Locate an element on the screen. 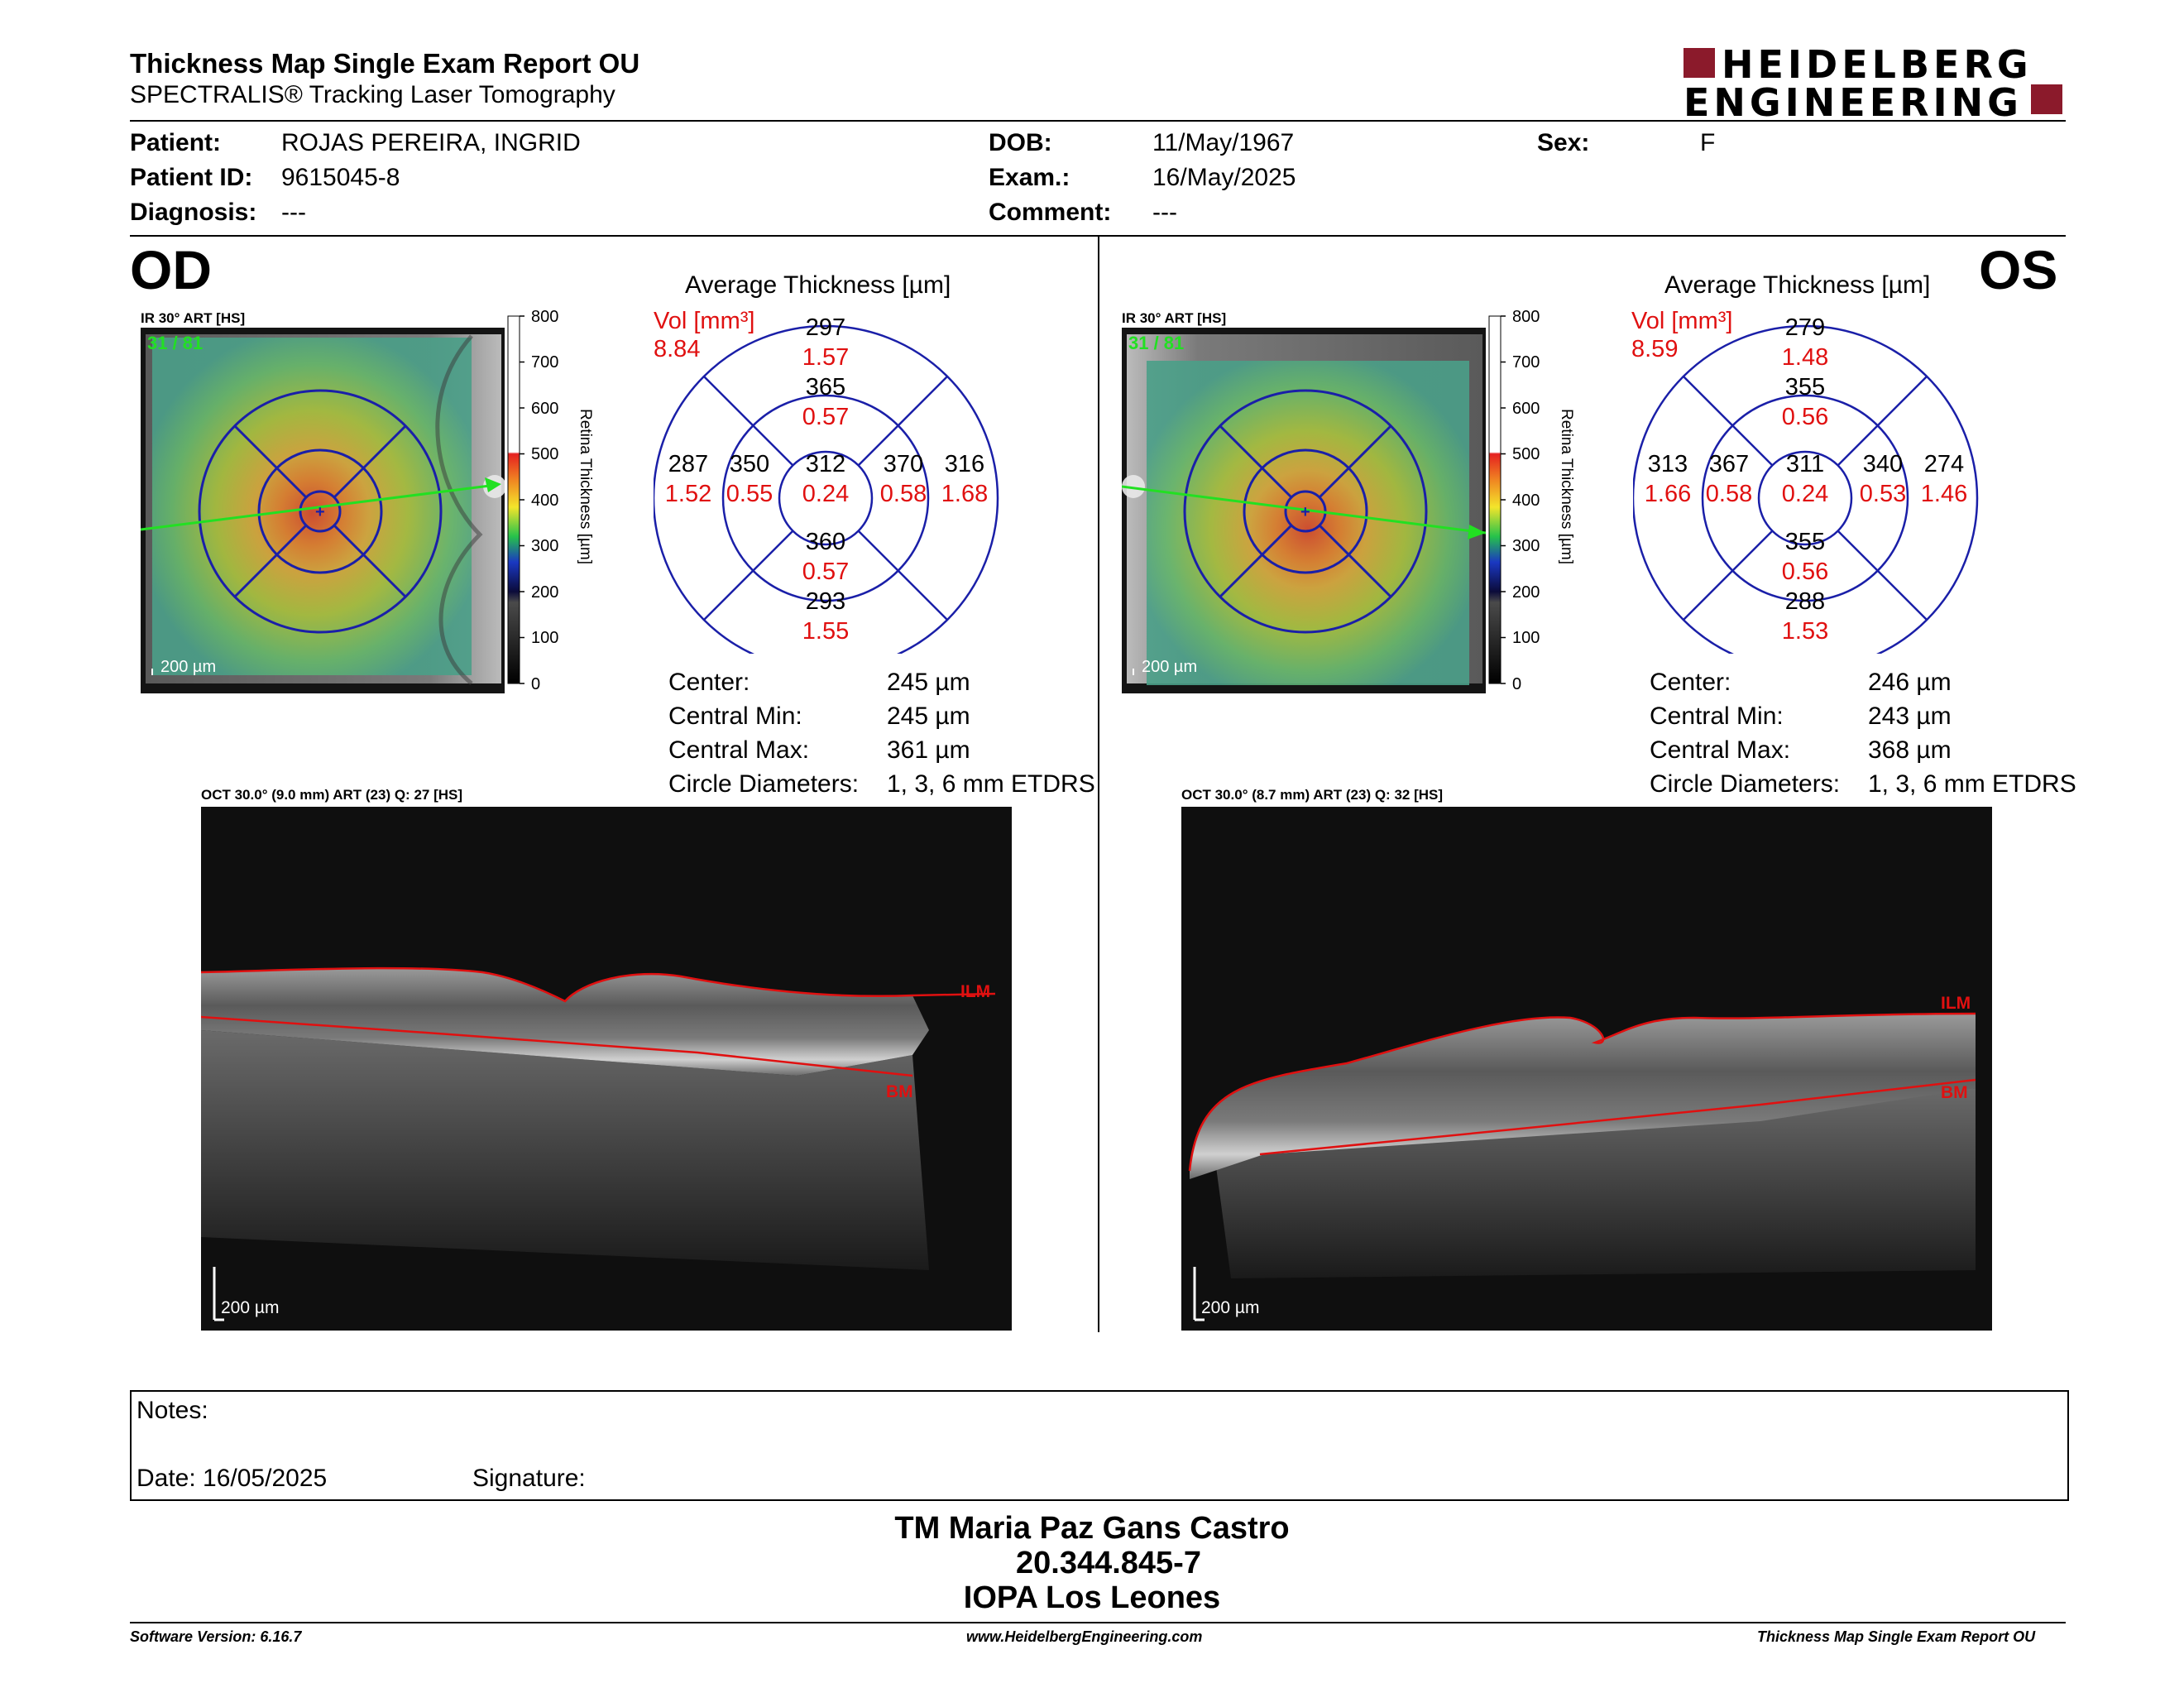 This screenshot has width=2184, height=1688. os-central-max-value: 368 µm is located at coordinates (1910, 750).